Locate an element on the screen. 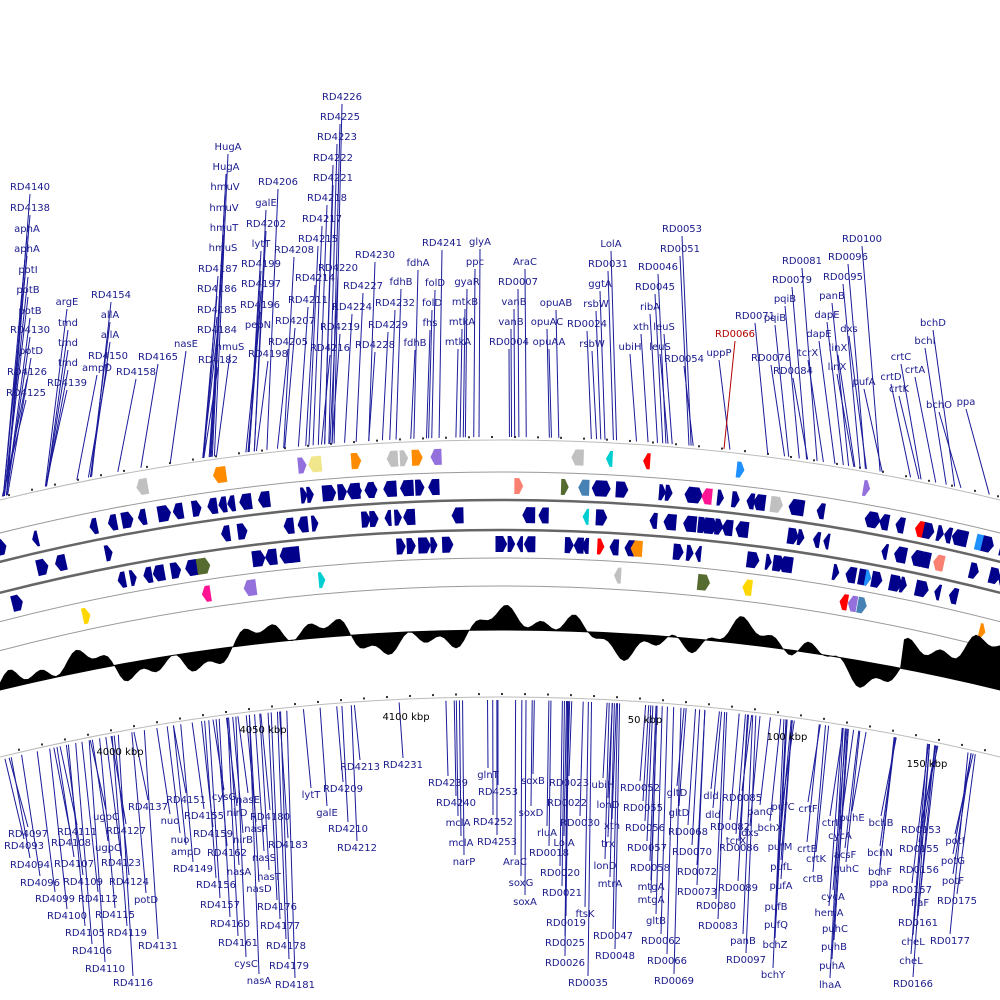 This screenshot has width=1000, height=1000. gene-label: RD4211 is located at coordinates (308, 300).